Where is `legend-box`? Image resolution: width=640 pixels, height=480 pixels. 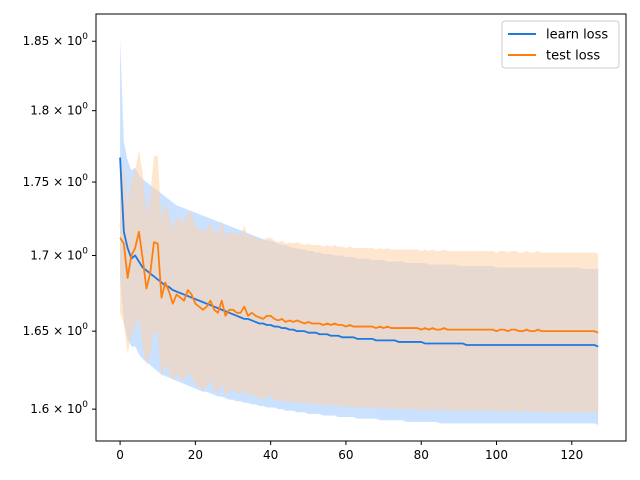 legend-box is located at coordinates (560, 44).